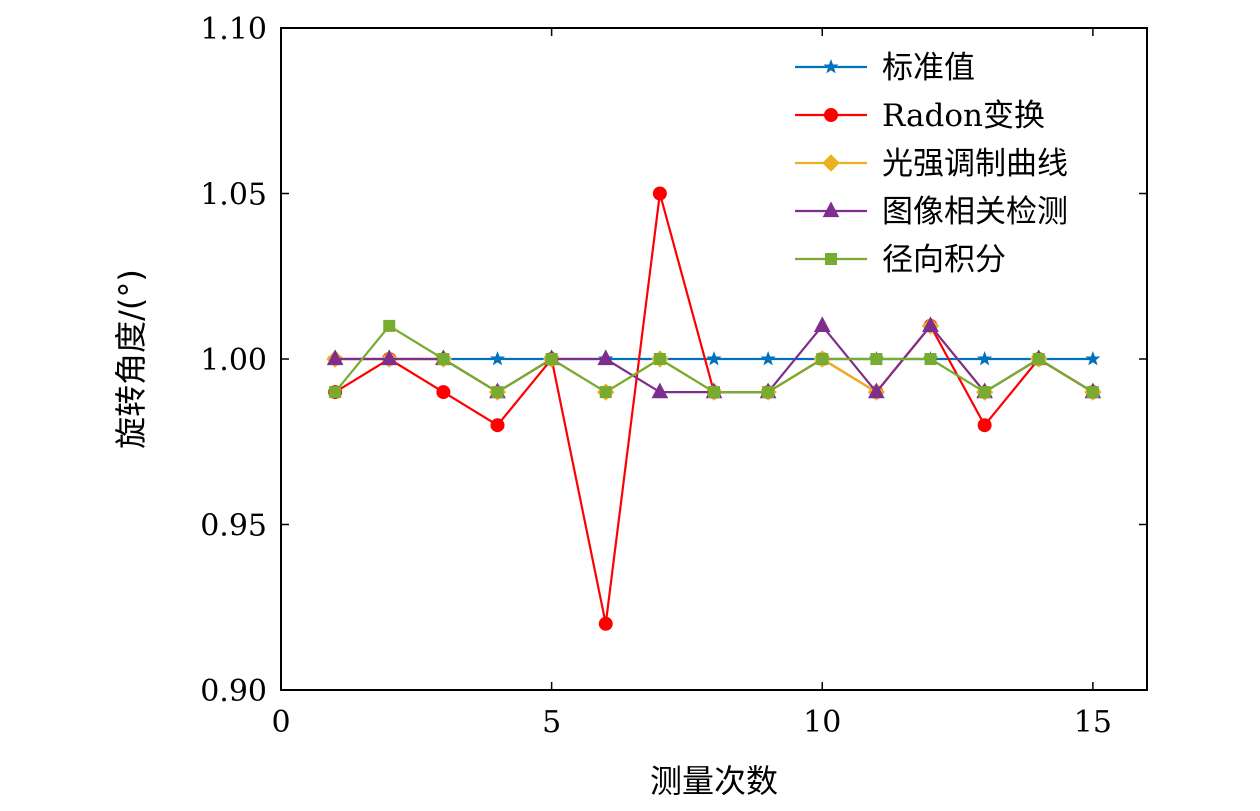 The height and width of the screenshot is (811, 1260). Describe the element at coordinates (714, 781) in the screenshot. I see `x-axis-title: 测量次数` at that location.